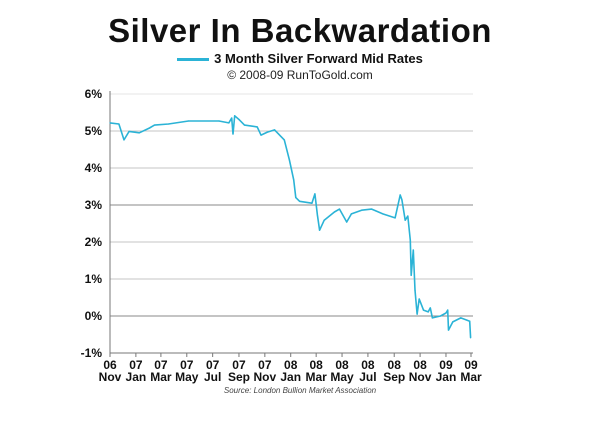 Image resolution: width=600 pixels, height=432 pixels. What do you see at coordinates (300, 75) in the screenshot?
I see `chart-subtitle: © 2008-09 RunToGold.com` at bounding box center [300, 75].